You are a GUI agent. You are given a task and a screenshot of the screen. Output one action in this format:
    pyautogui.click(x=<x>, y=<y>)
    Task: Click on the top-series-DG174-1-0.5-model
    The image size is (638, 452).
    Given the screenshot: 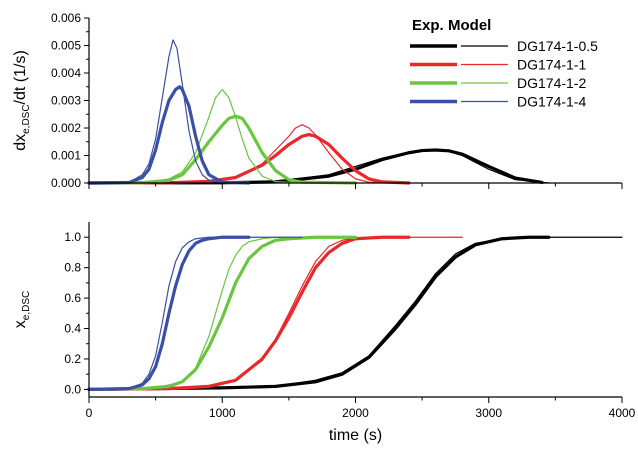 What is the action you would take?
    pyautogui.click(x=319, y=166)
    